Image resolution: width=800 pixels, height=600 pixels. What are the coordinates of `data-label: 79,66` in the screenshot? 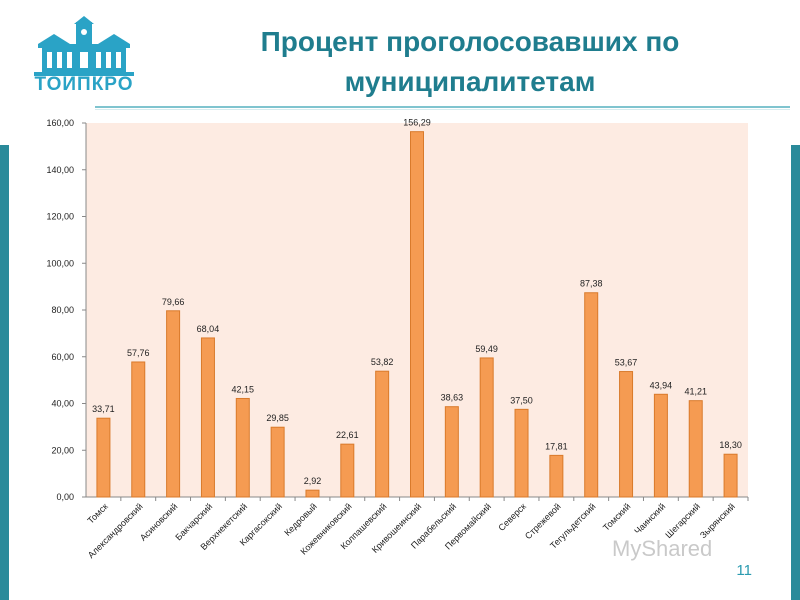 It's located at (173, 302).